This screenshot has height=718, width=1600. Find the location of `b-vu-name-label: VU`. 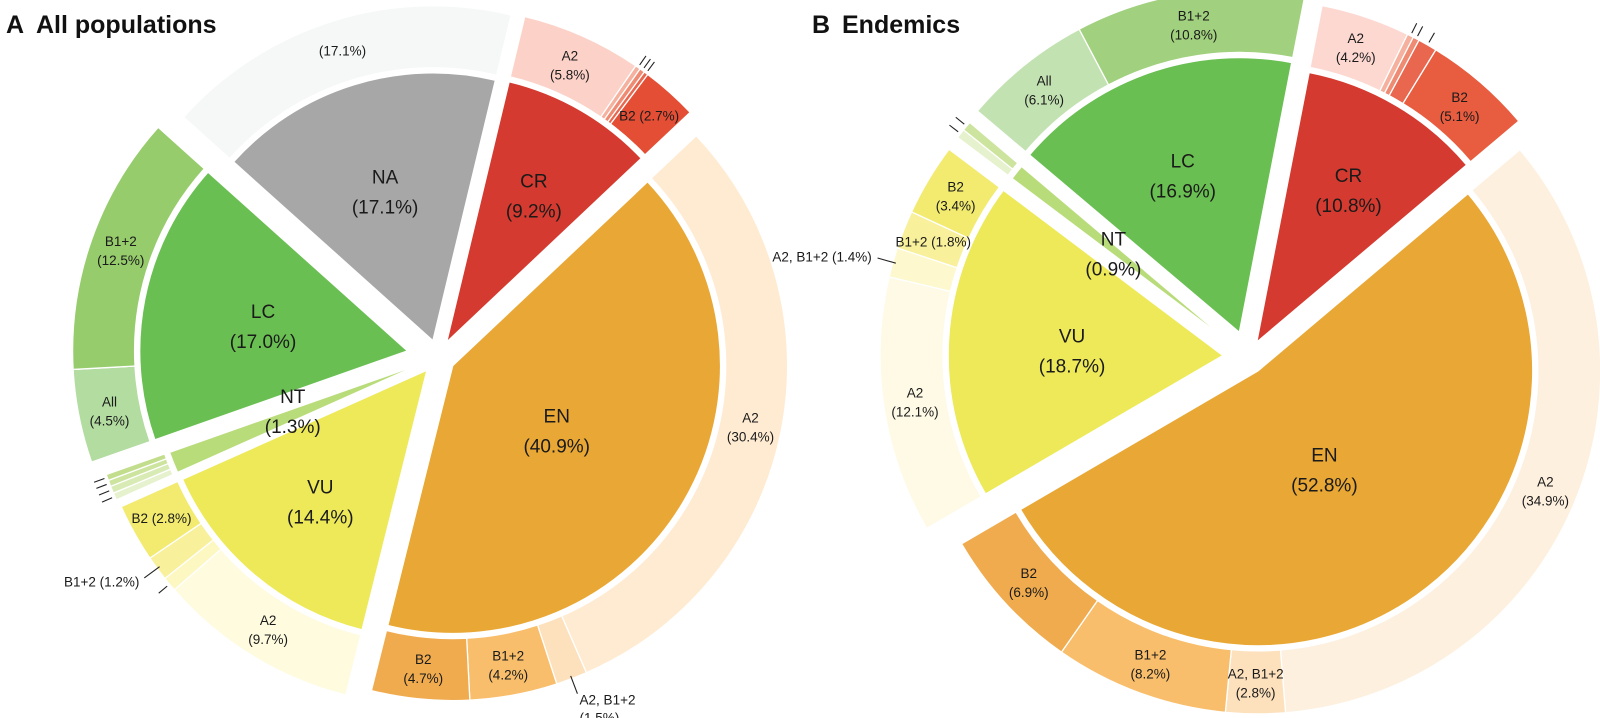

b-vu-name-label: VU is located at coordinates (1072, 337).